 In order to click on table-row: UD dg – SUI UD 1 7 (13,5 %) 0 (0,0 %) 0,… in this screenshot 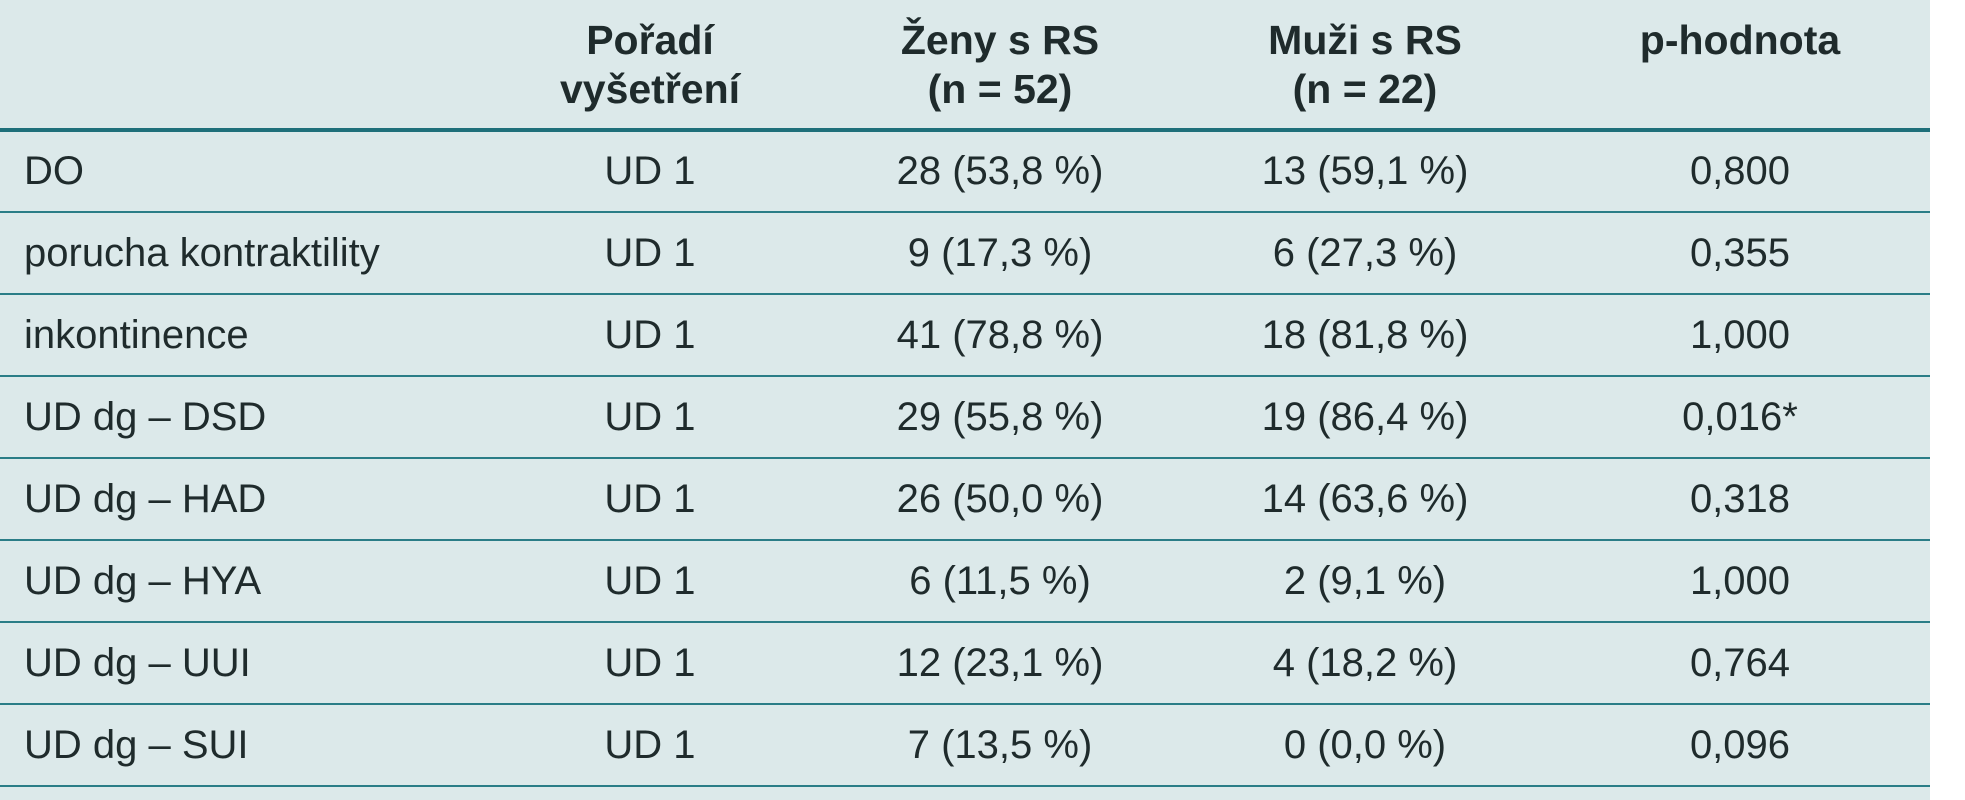, I will do `click(965, 745)`.